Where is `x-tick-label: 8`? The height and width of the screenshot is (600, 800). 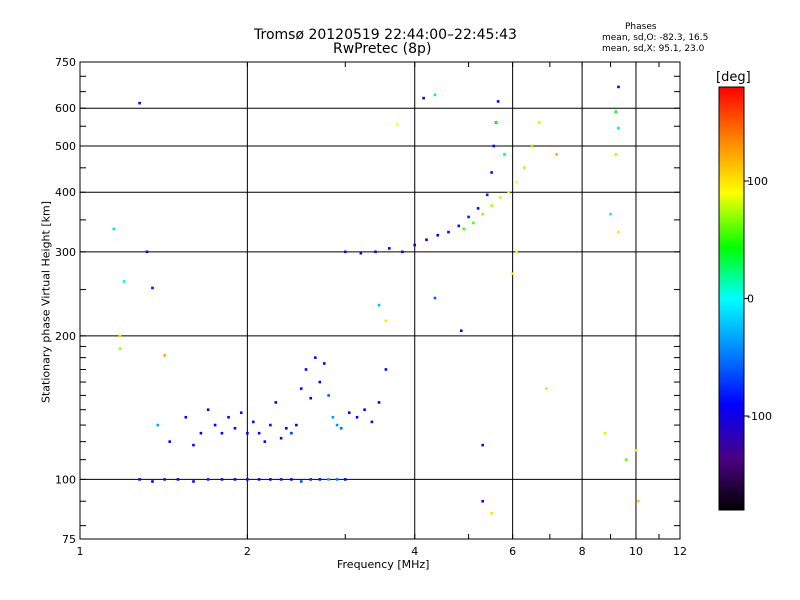
x-tick-label: 8 is located at coordinates (582, 551).